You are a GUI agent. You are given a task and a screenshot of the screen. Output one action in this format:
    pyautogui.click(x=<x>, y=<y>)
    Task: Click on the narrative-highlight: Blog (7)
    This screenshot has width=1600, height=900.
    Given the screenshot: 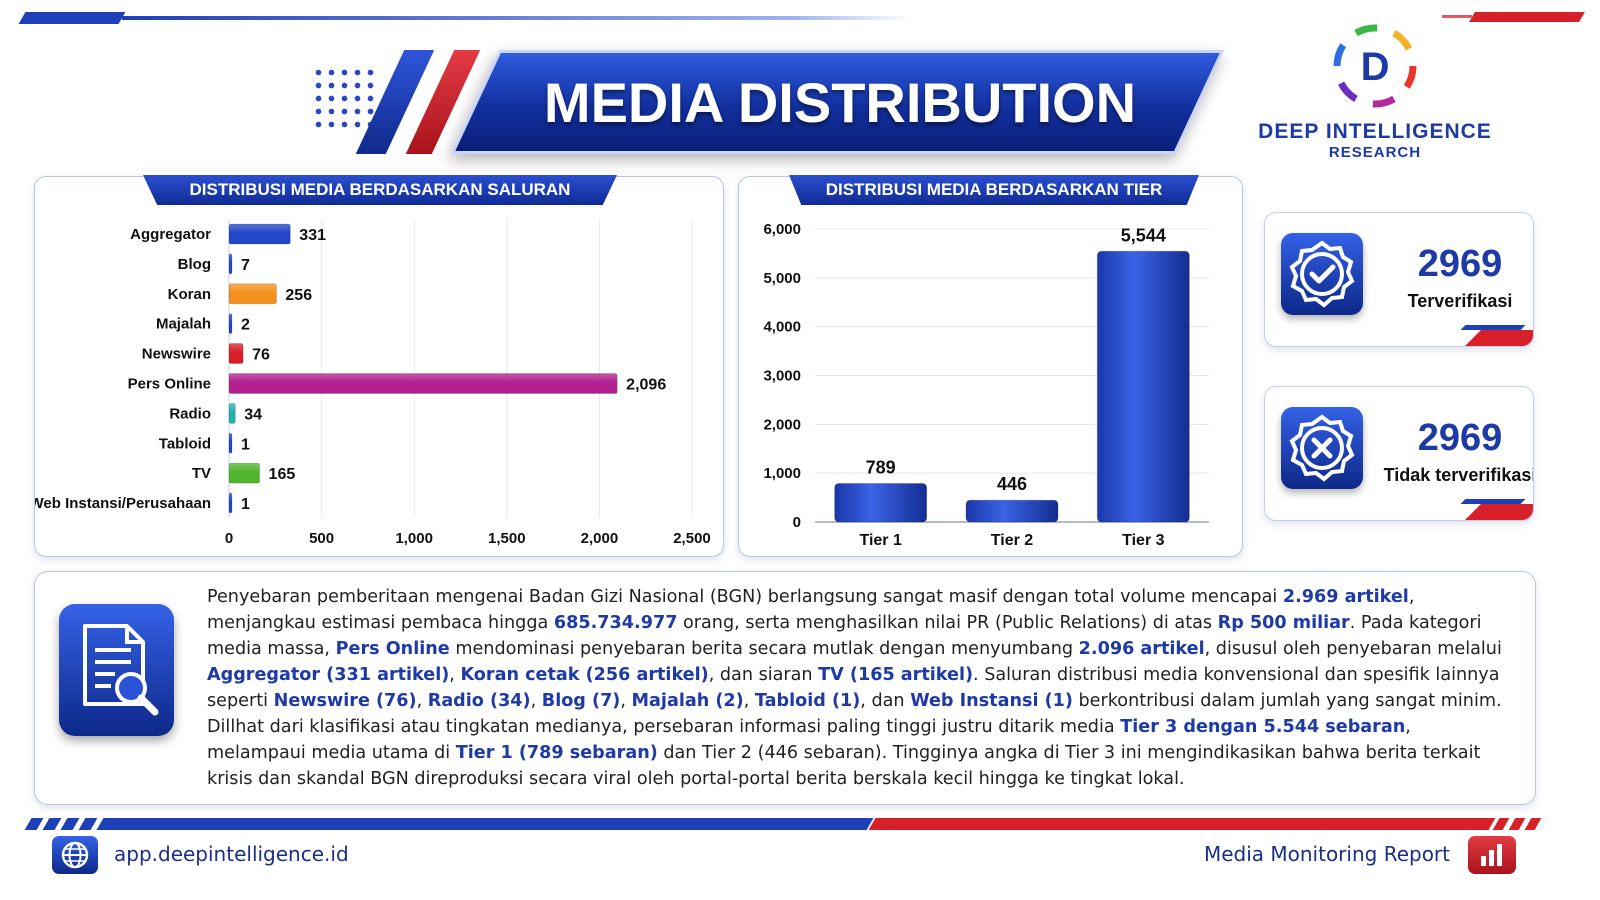 What is the action you would take?
    pyautogui.click(x=581, y=701)
    